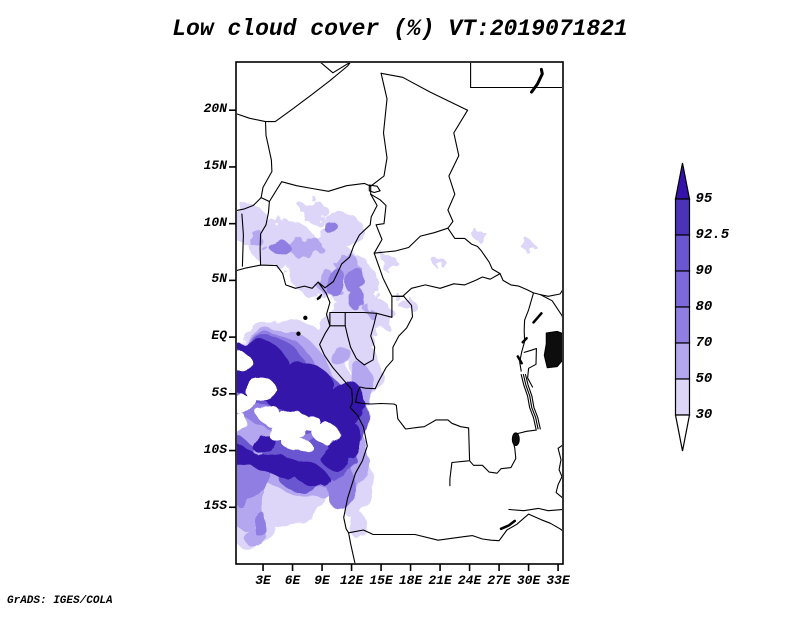 This screenshot has width=800, height=618. Describe the element at coordinates (381, 580) in the screenshot. I see `x-axis-tick-label: 15E` at that location.